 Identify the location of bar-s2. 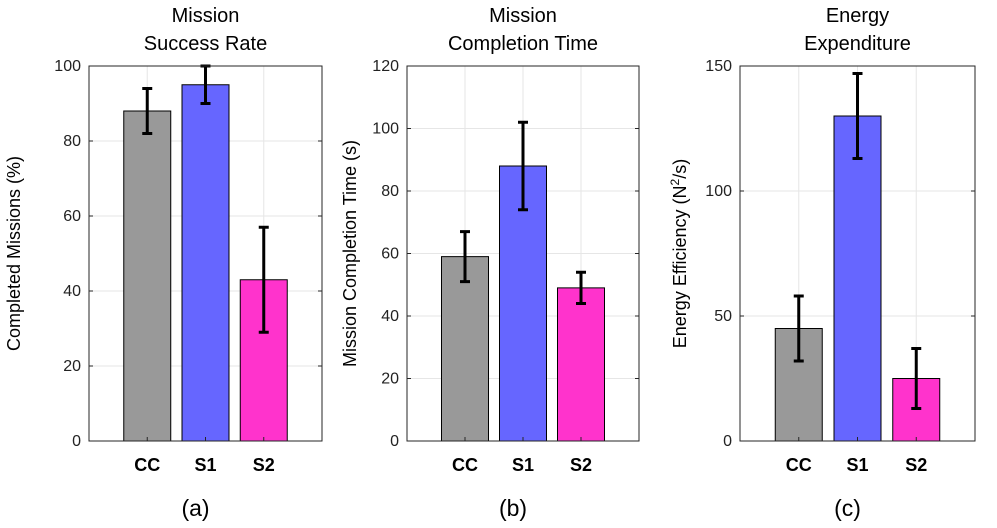
(581, 364).